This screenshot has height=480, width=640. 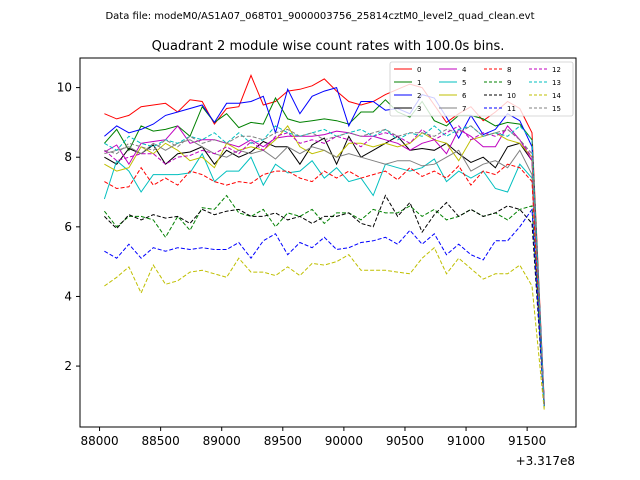 I want to click on x-tick-label: 90500, so click(x=405, y=441).